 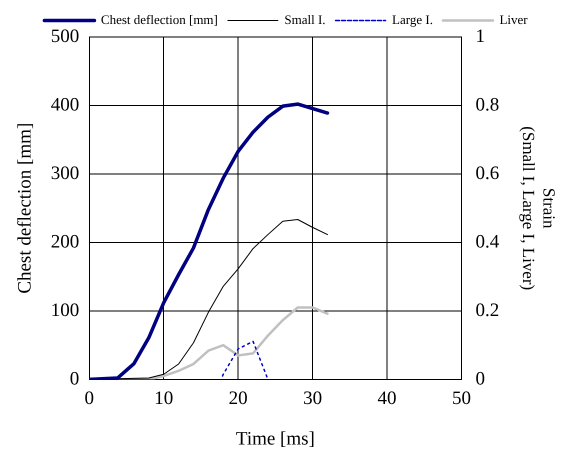 What do you see at coordinates (75, 379) in the screenshot?
I see `y-tick-label: 0` at bounding box center [75, 379].